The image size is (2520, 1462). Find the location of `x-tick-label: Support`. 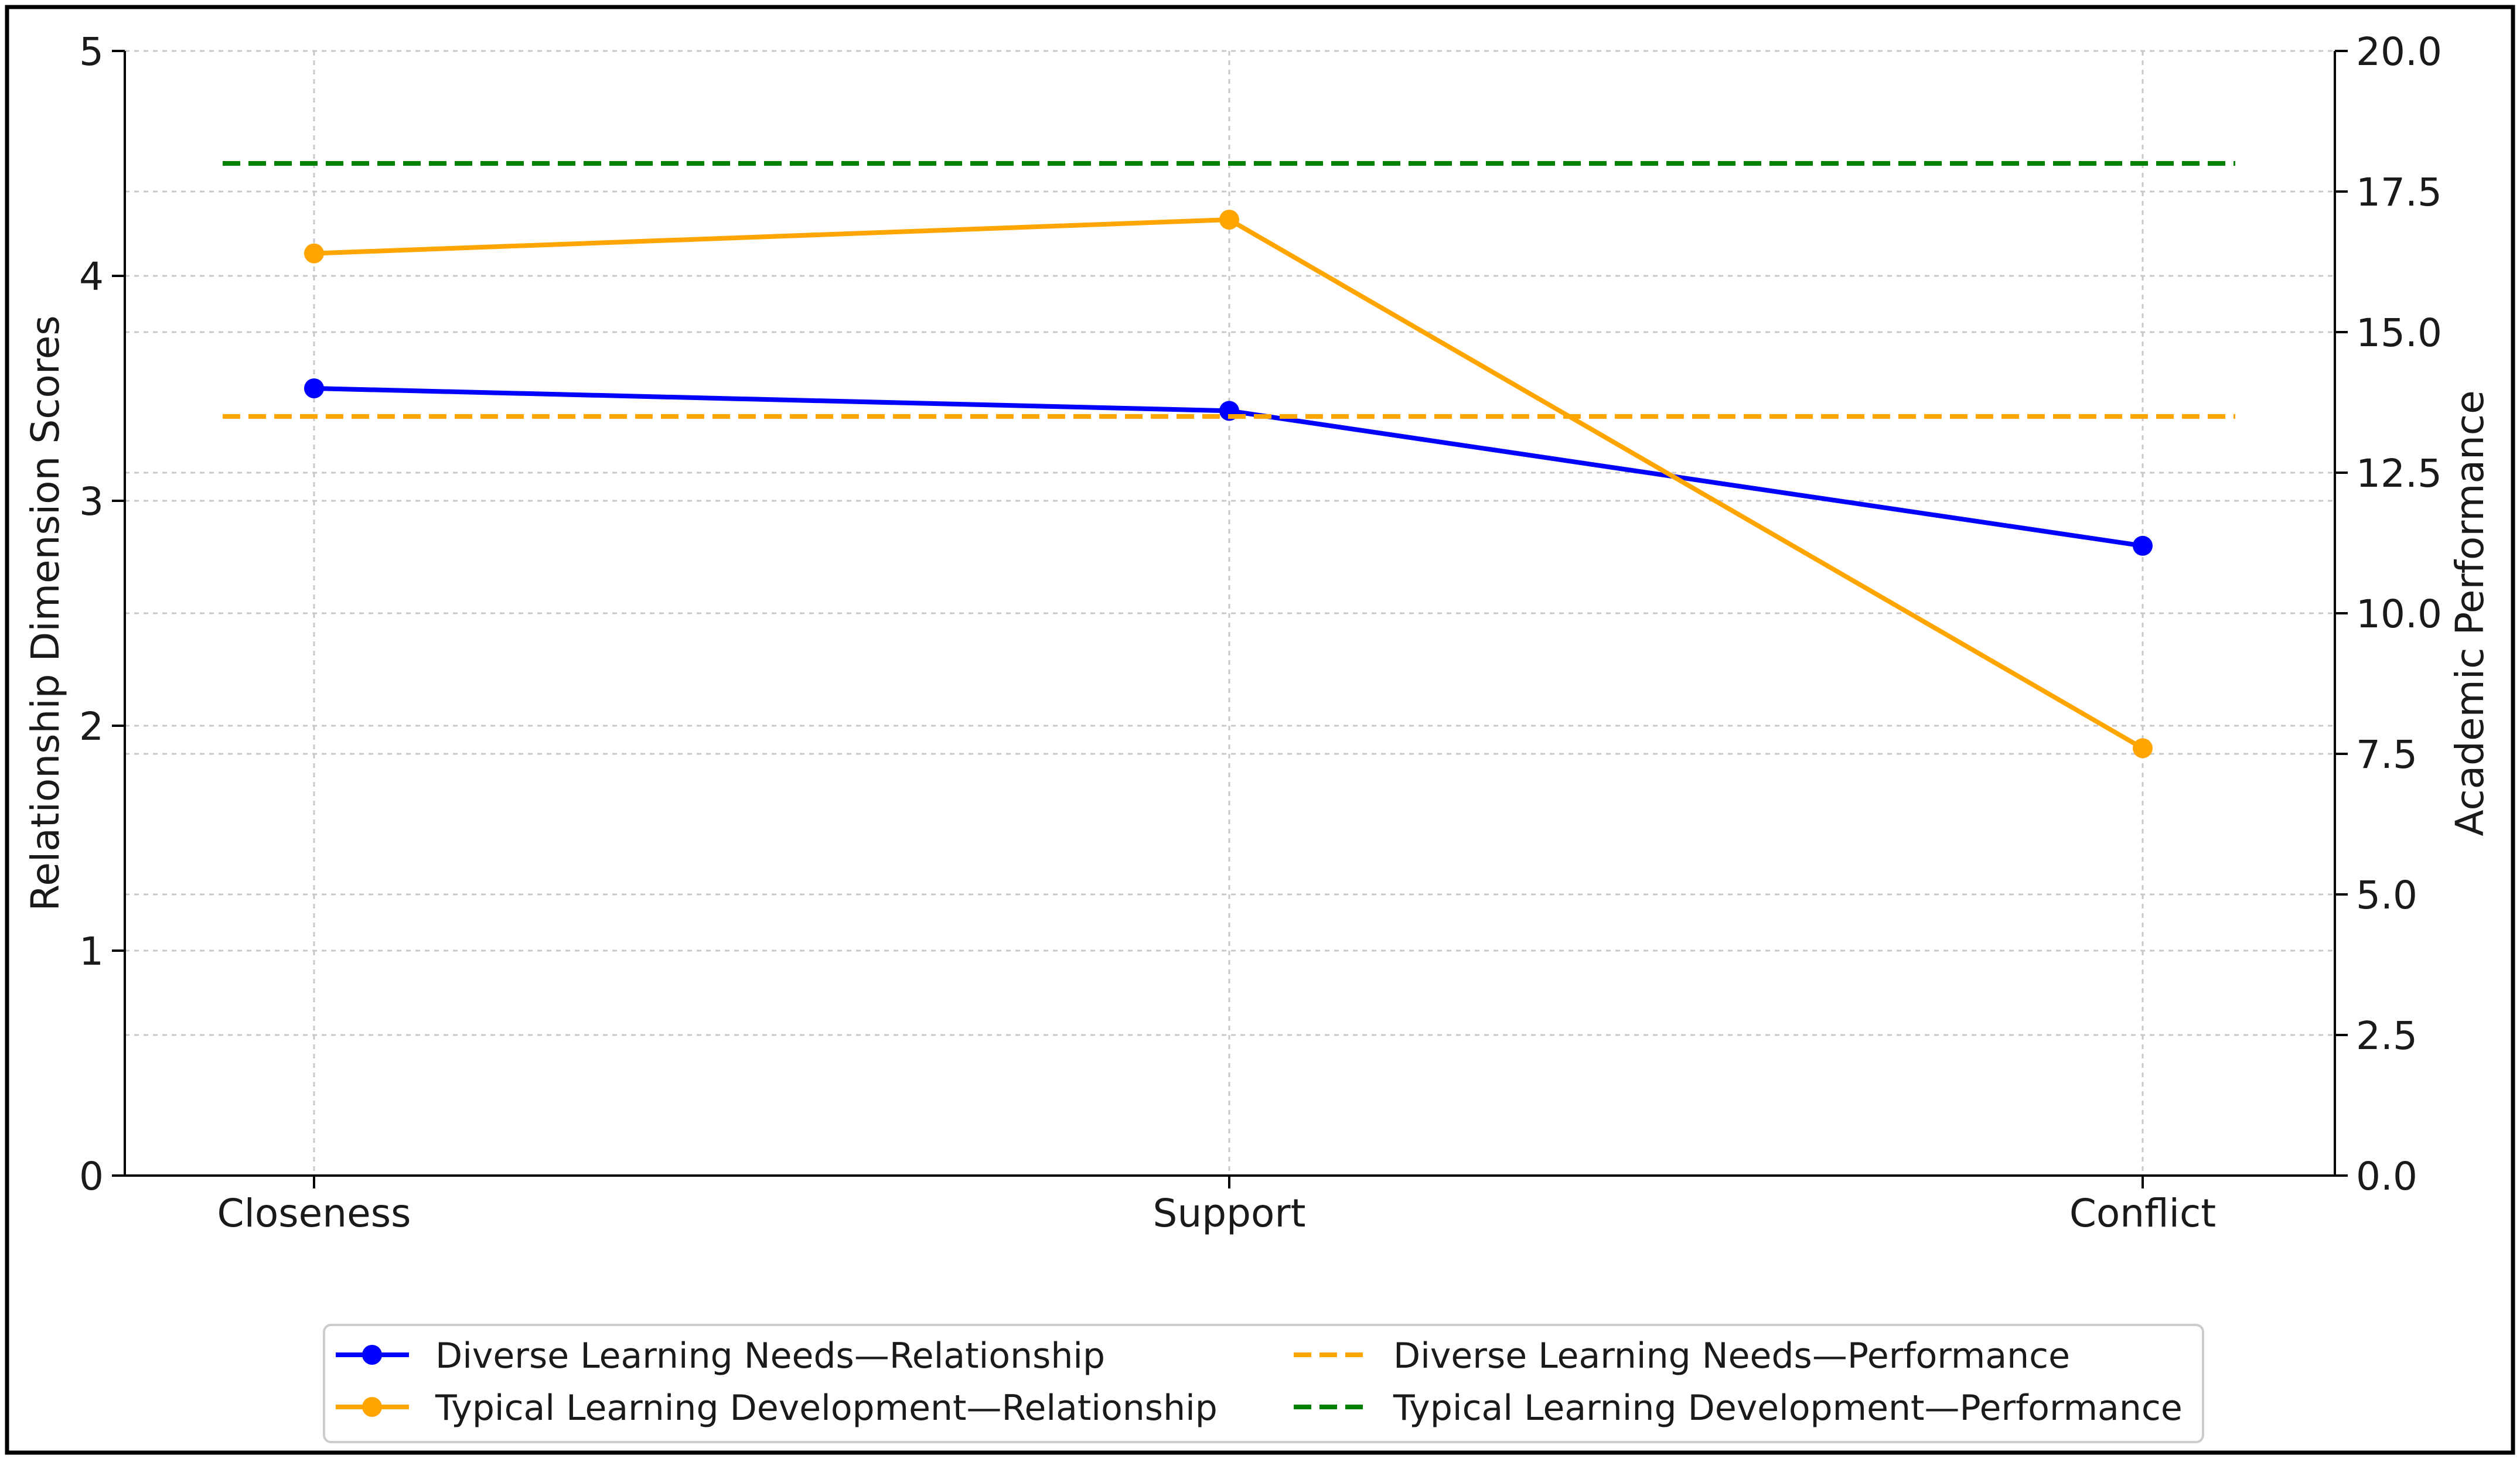

x-tick-label: Support is located at coordinates (1229, 1213).